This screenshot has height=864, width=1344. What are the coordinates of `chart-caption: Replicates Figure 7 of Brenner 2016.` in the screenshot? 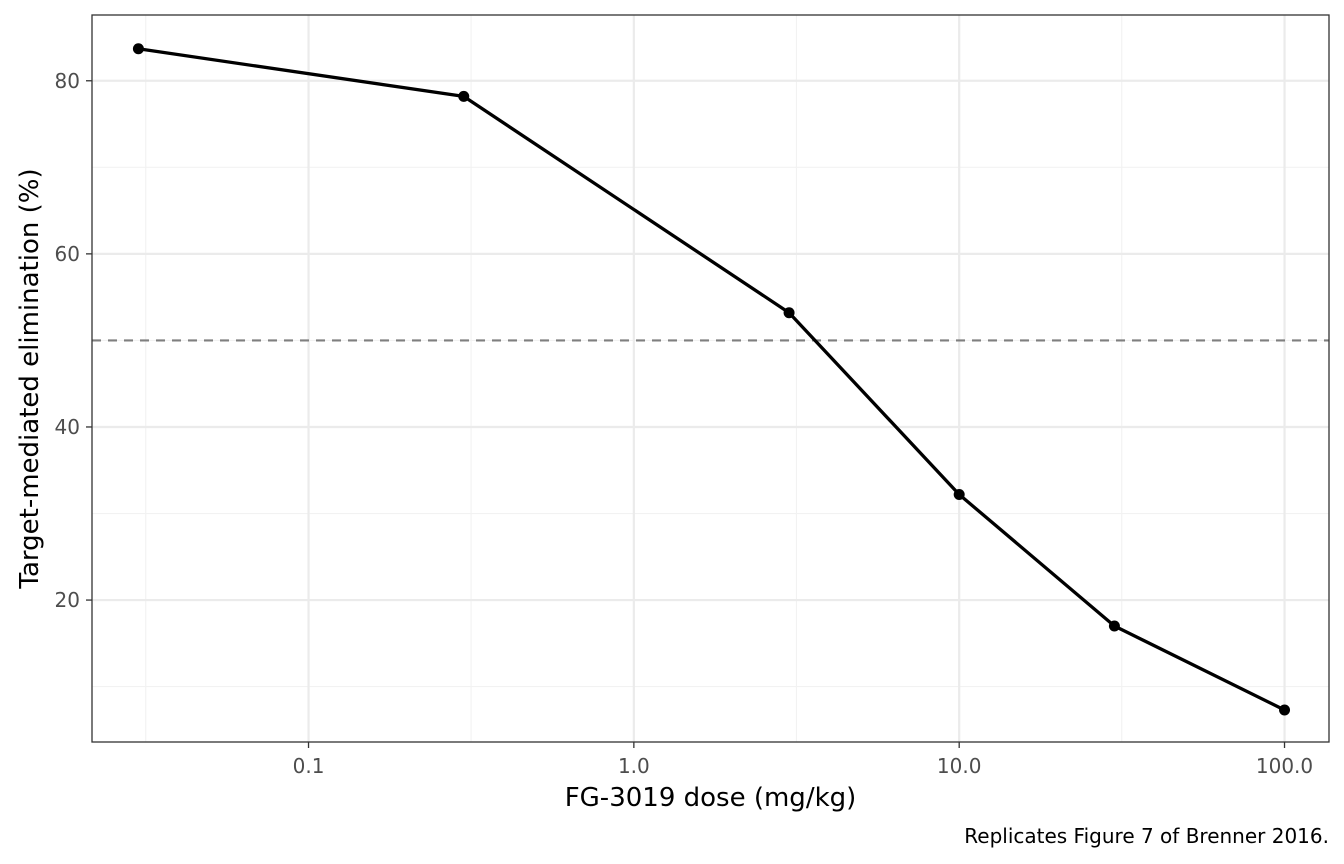 It's located at (1146, 836).